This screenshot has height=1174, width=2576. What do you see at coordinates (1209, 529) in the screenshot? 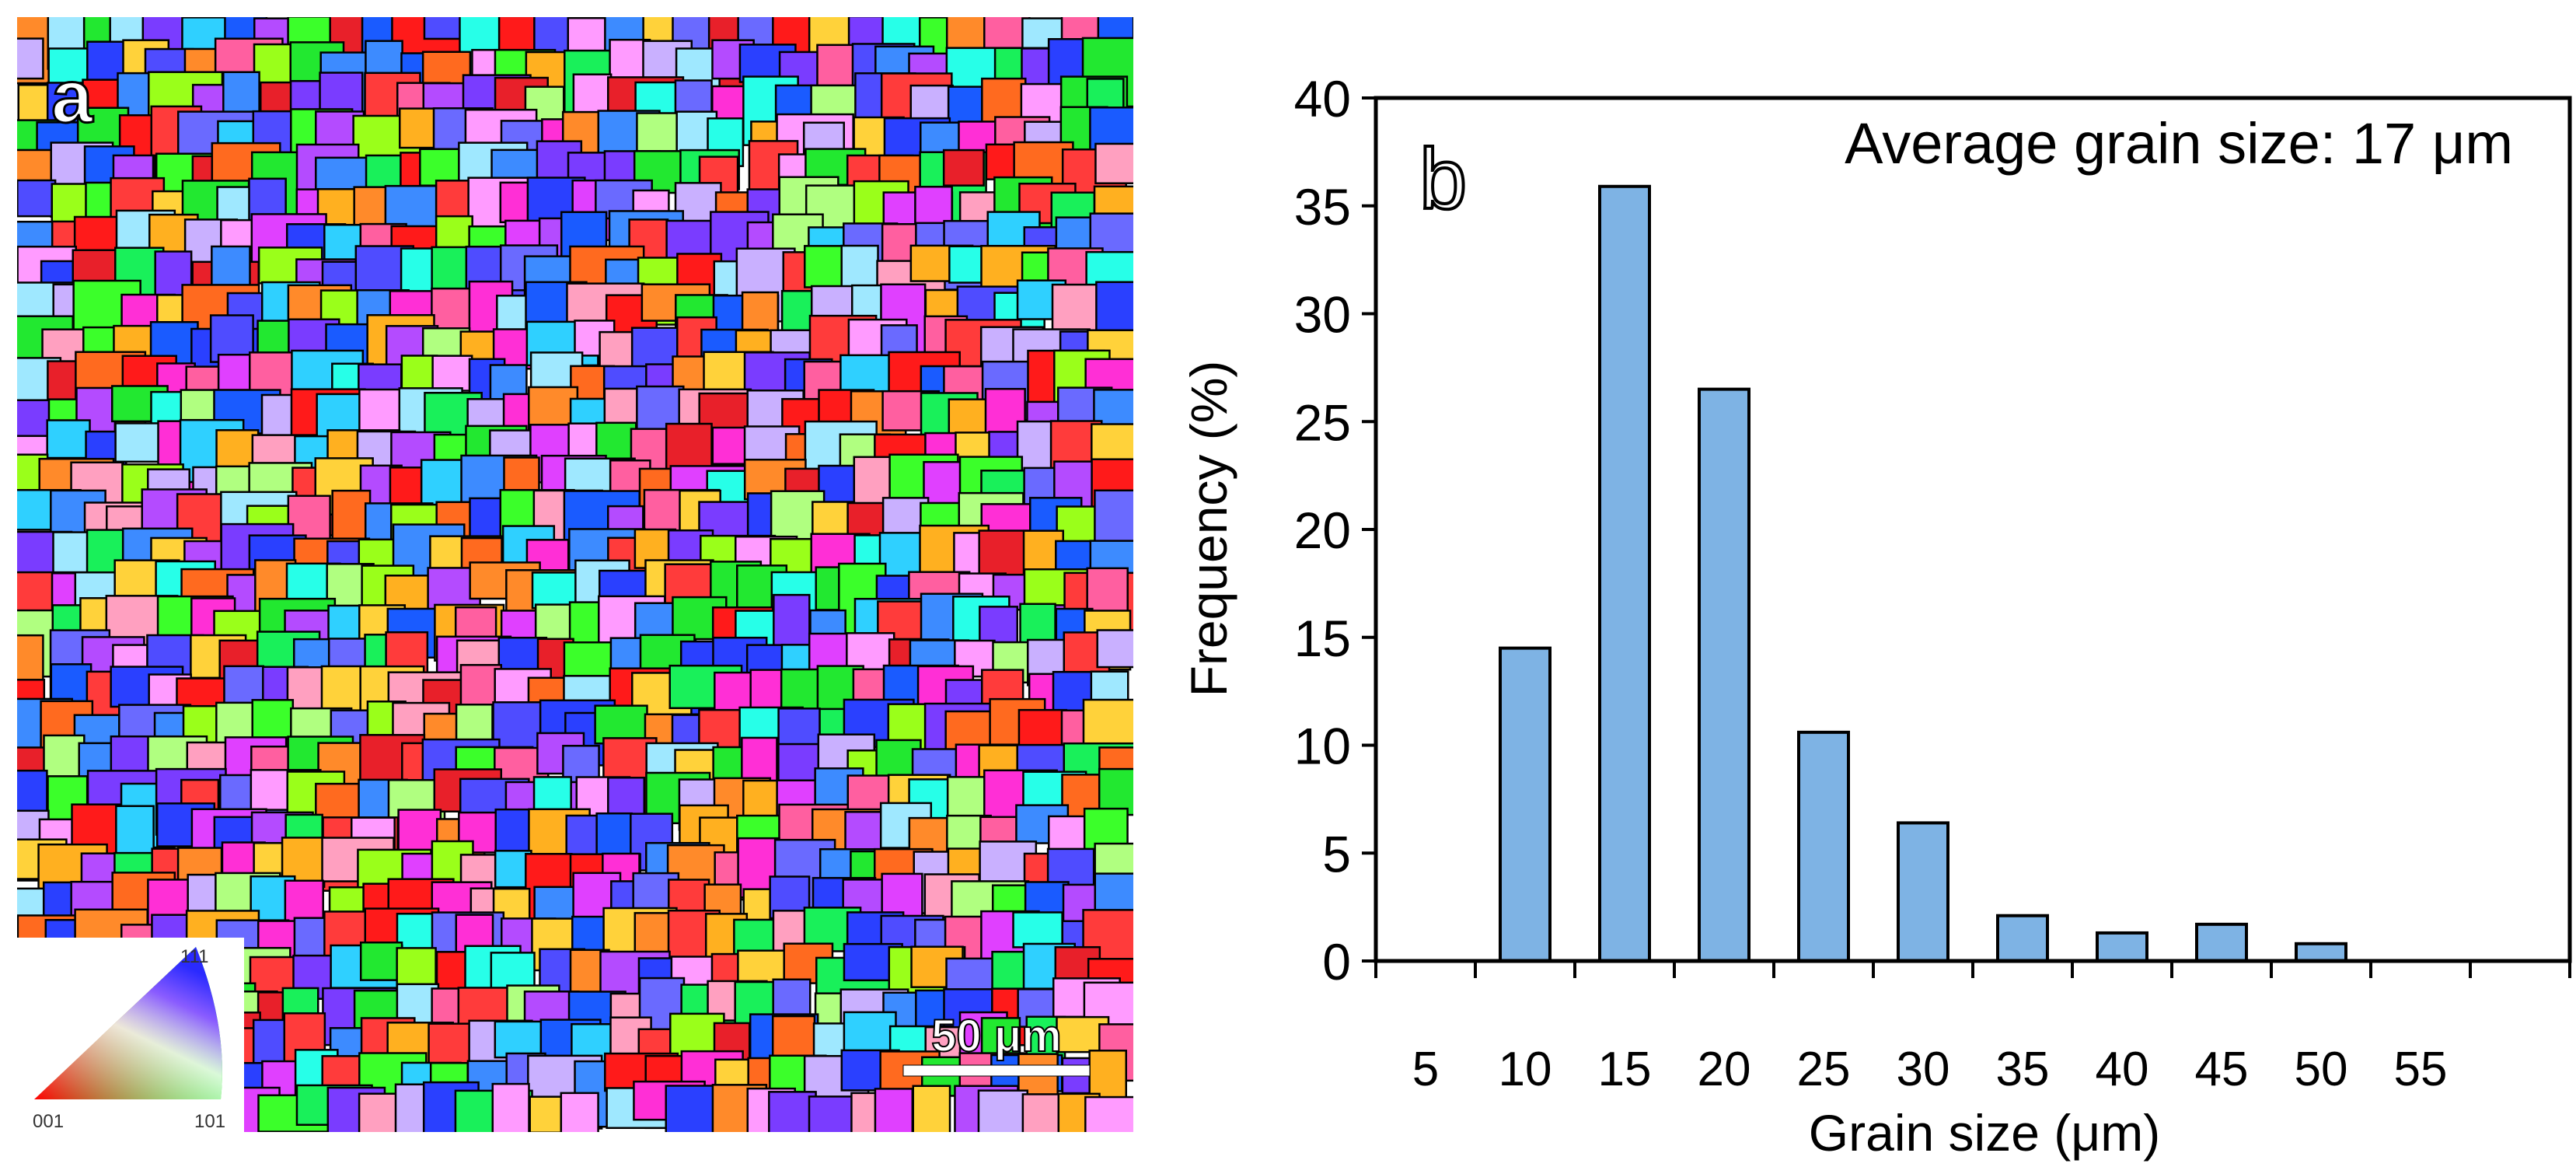
I see `y-axis-label: Frequency (%)` at bounding box center [1209, 529].